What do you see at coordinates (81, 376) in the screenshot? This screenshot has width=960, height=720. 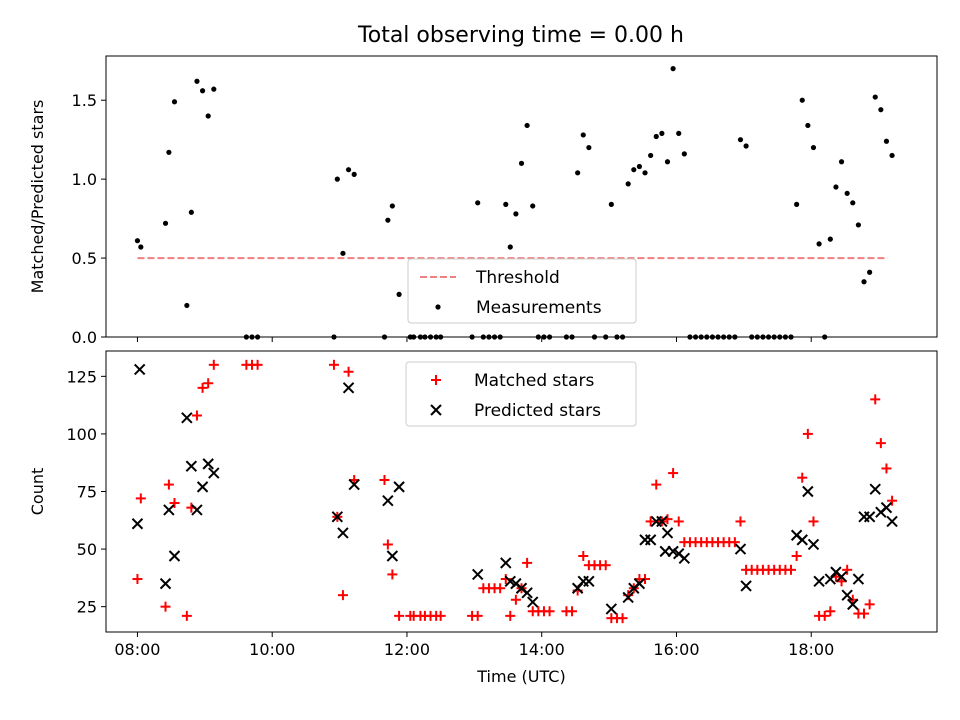 I see `y-tick-label: 125` at bounding box center [81, 376].